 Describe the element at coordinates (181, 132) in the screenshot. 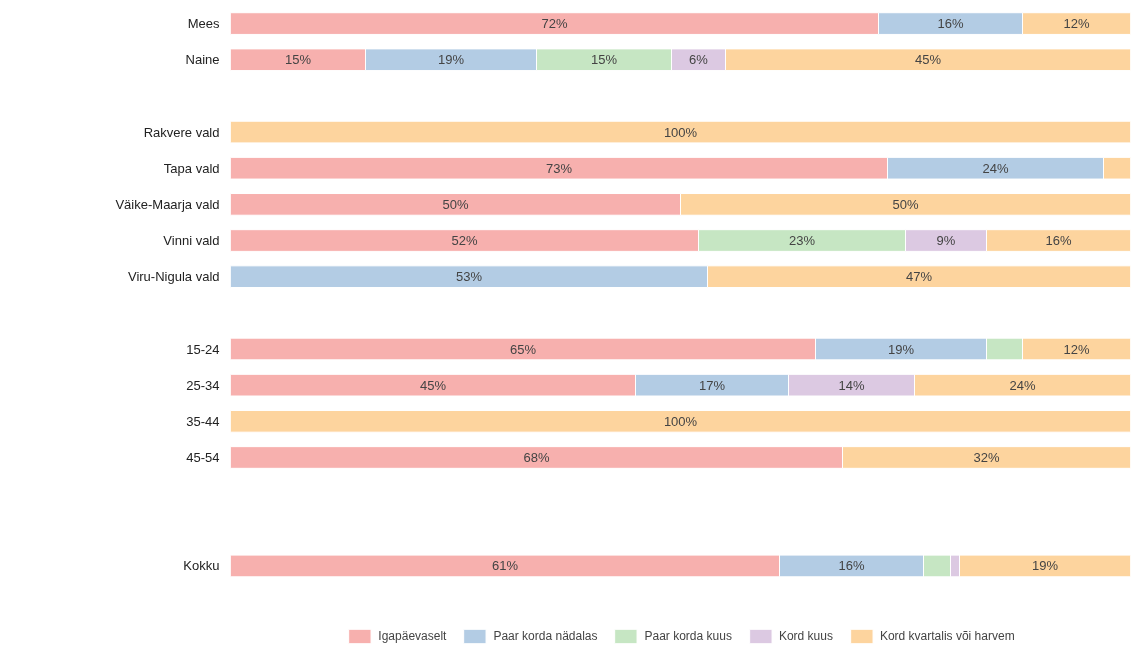

I see `y-tick-label: Rakvere vald` at that location.